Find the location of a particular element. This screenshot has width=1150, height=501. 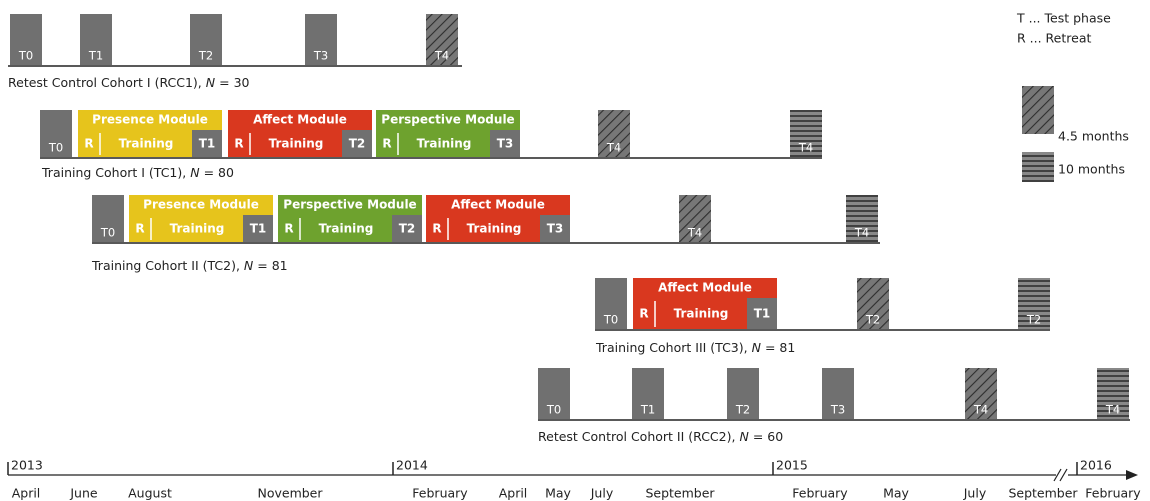

legend-retreat: R ... Retreat is located at coordinates (1054, 38).